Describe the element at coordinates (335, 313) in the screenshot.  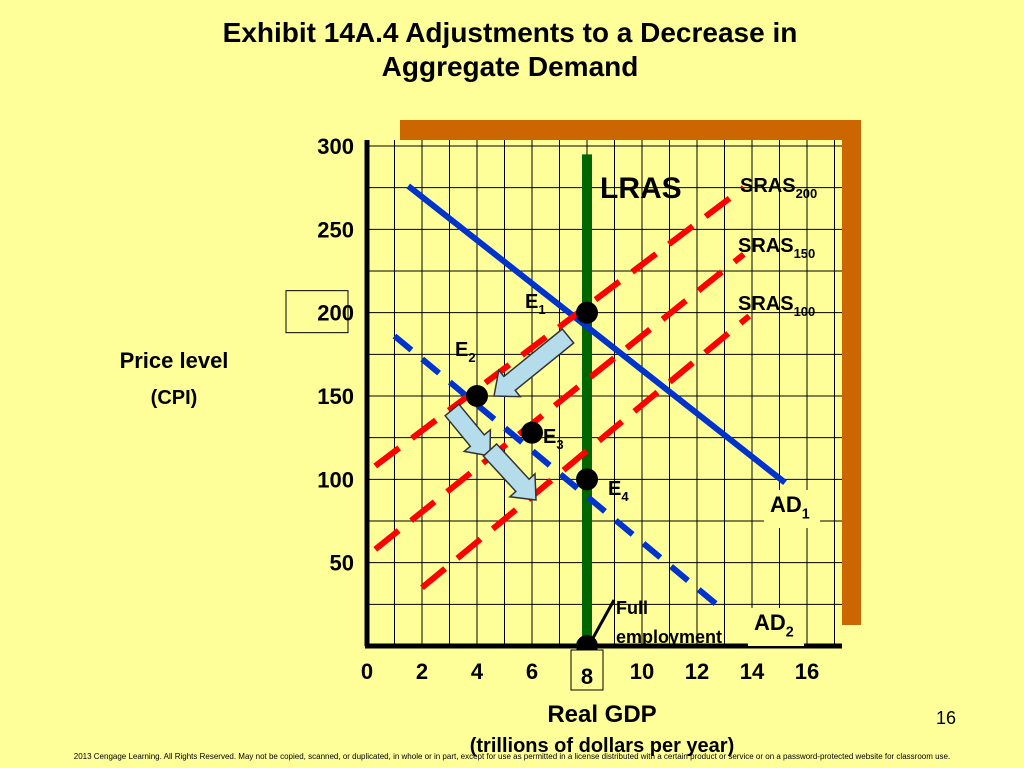
I see `y-tick-label: 200` at that location.